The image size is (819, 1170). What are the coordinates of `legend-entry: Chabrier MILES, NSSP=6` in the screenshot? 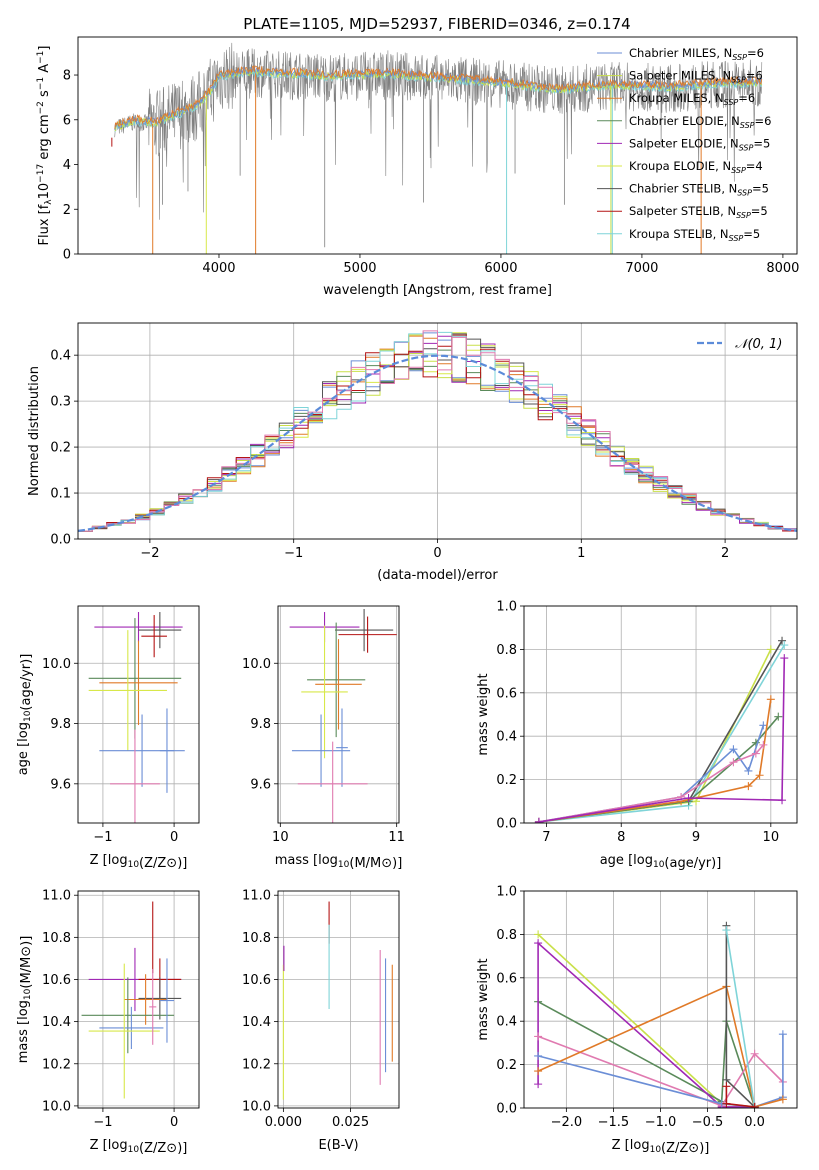 It's located at (696, 54).